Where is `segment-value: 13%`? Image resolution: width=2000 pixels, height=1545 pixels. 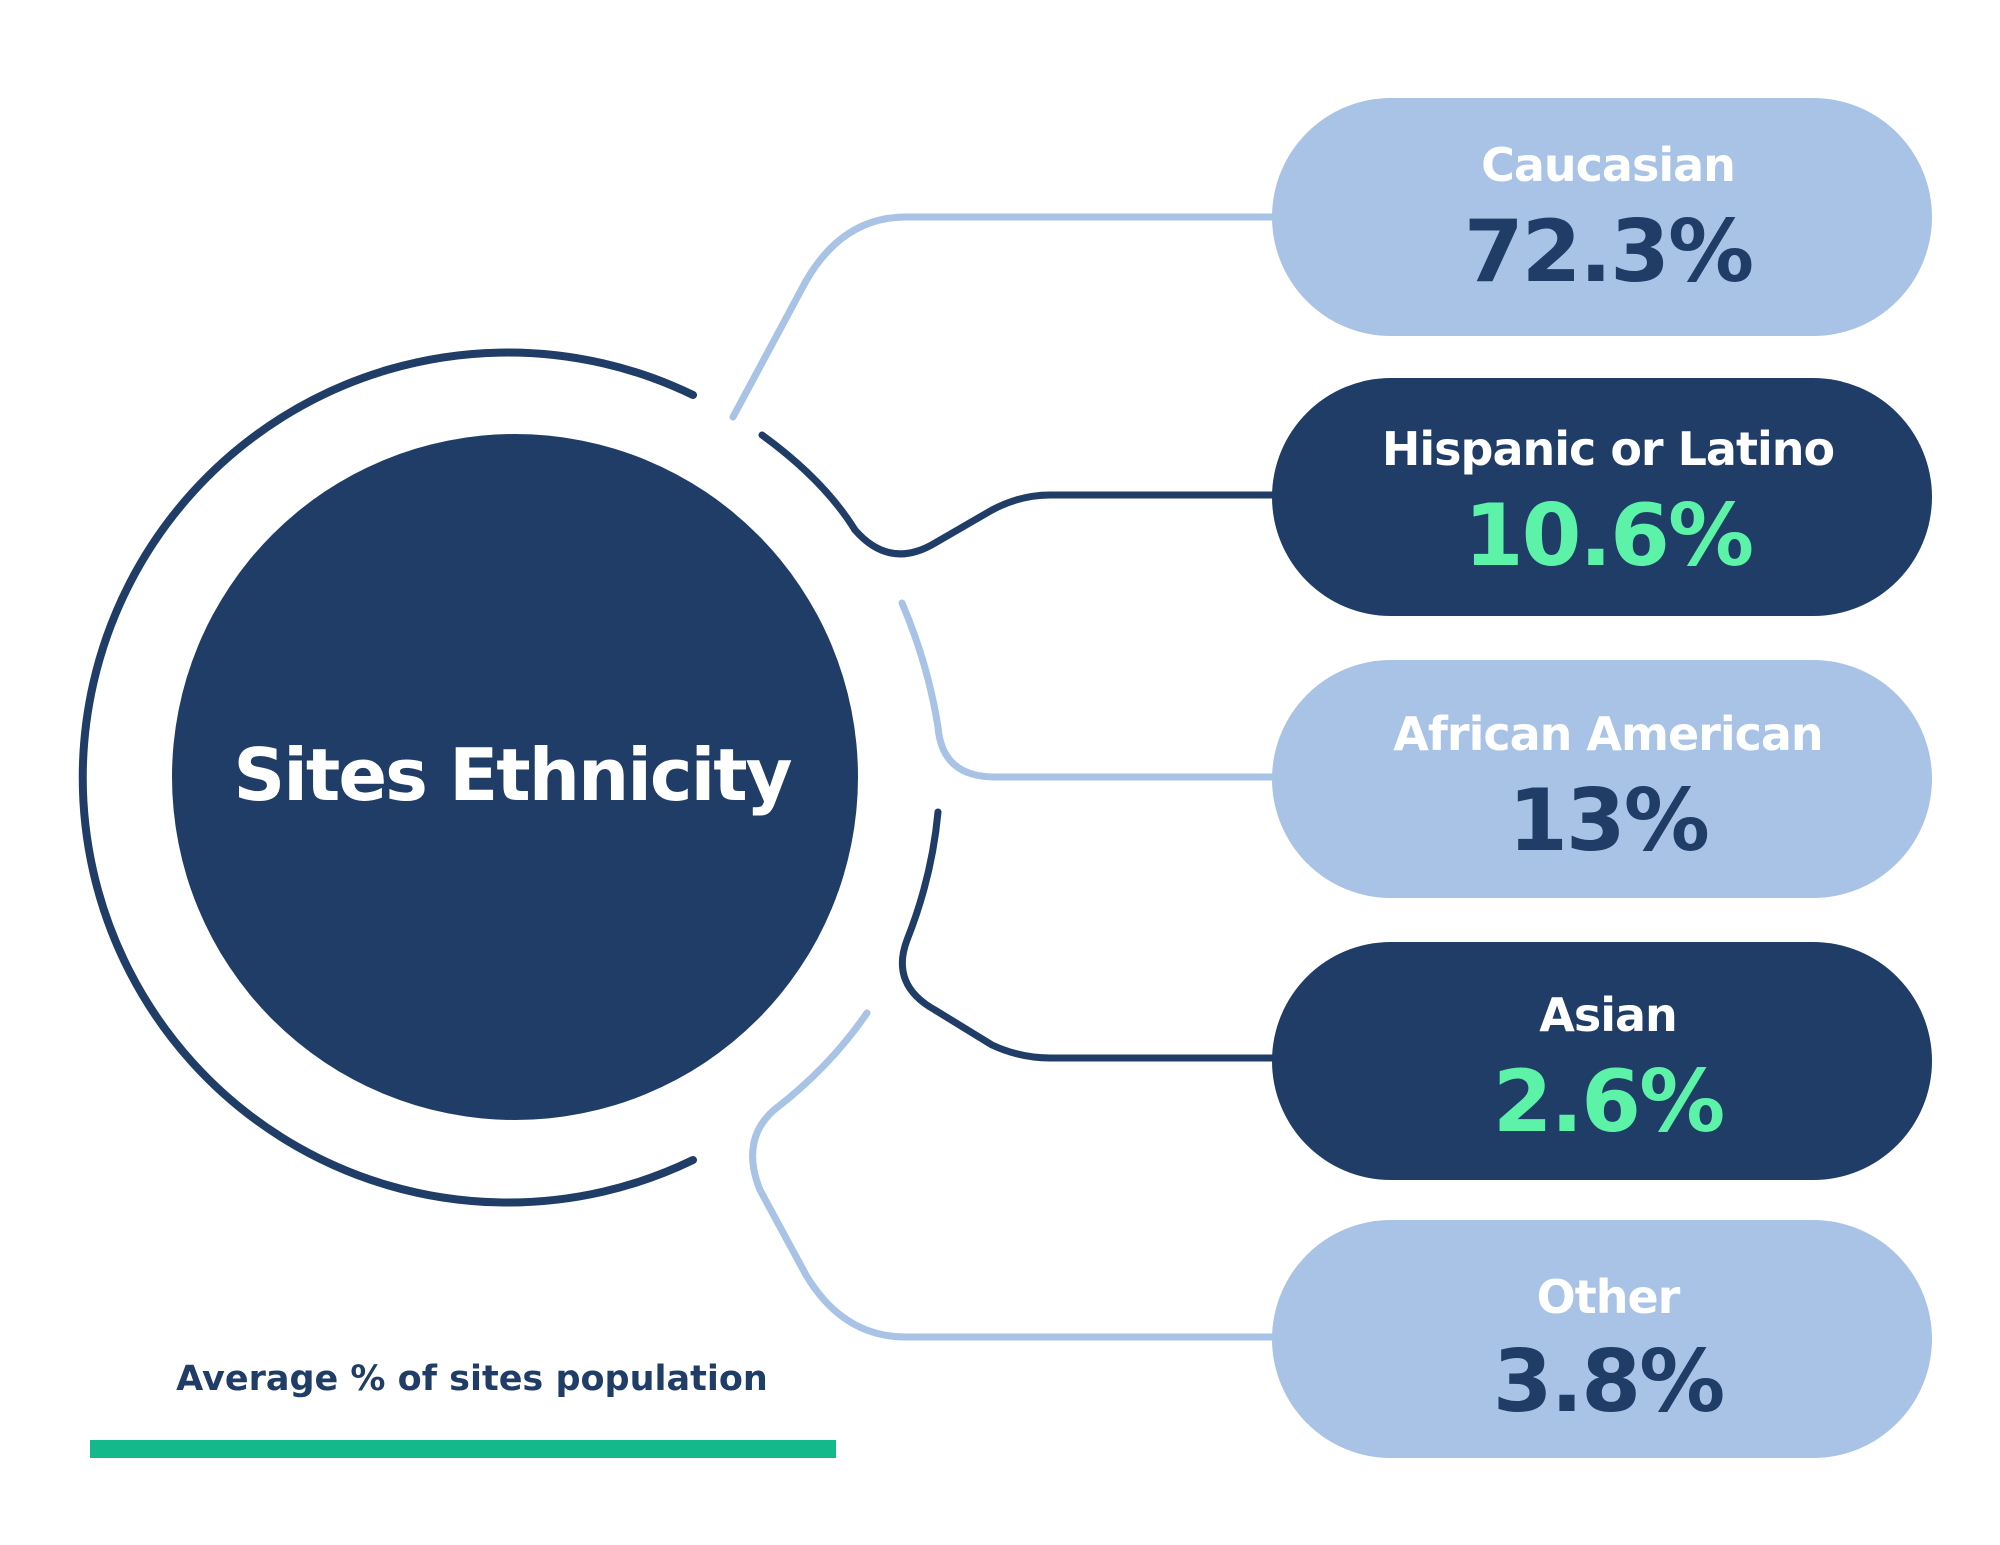 segment-value: 13% is located at coordinates (1608, 821).